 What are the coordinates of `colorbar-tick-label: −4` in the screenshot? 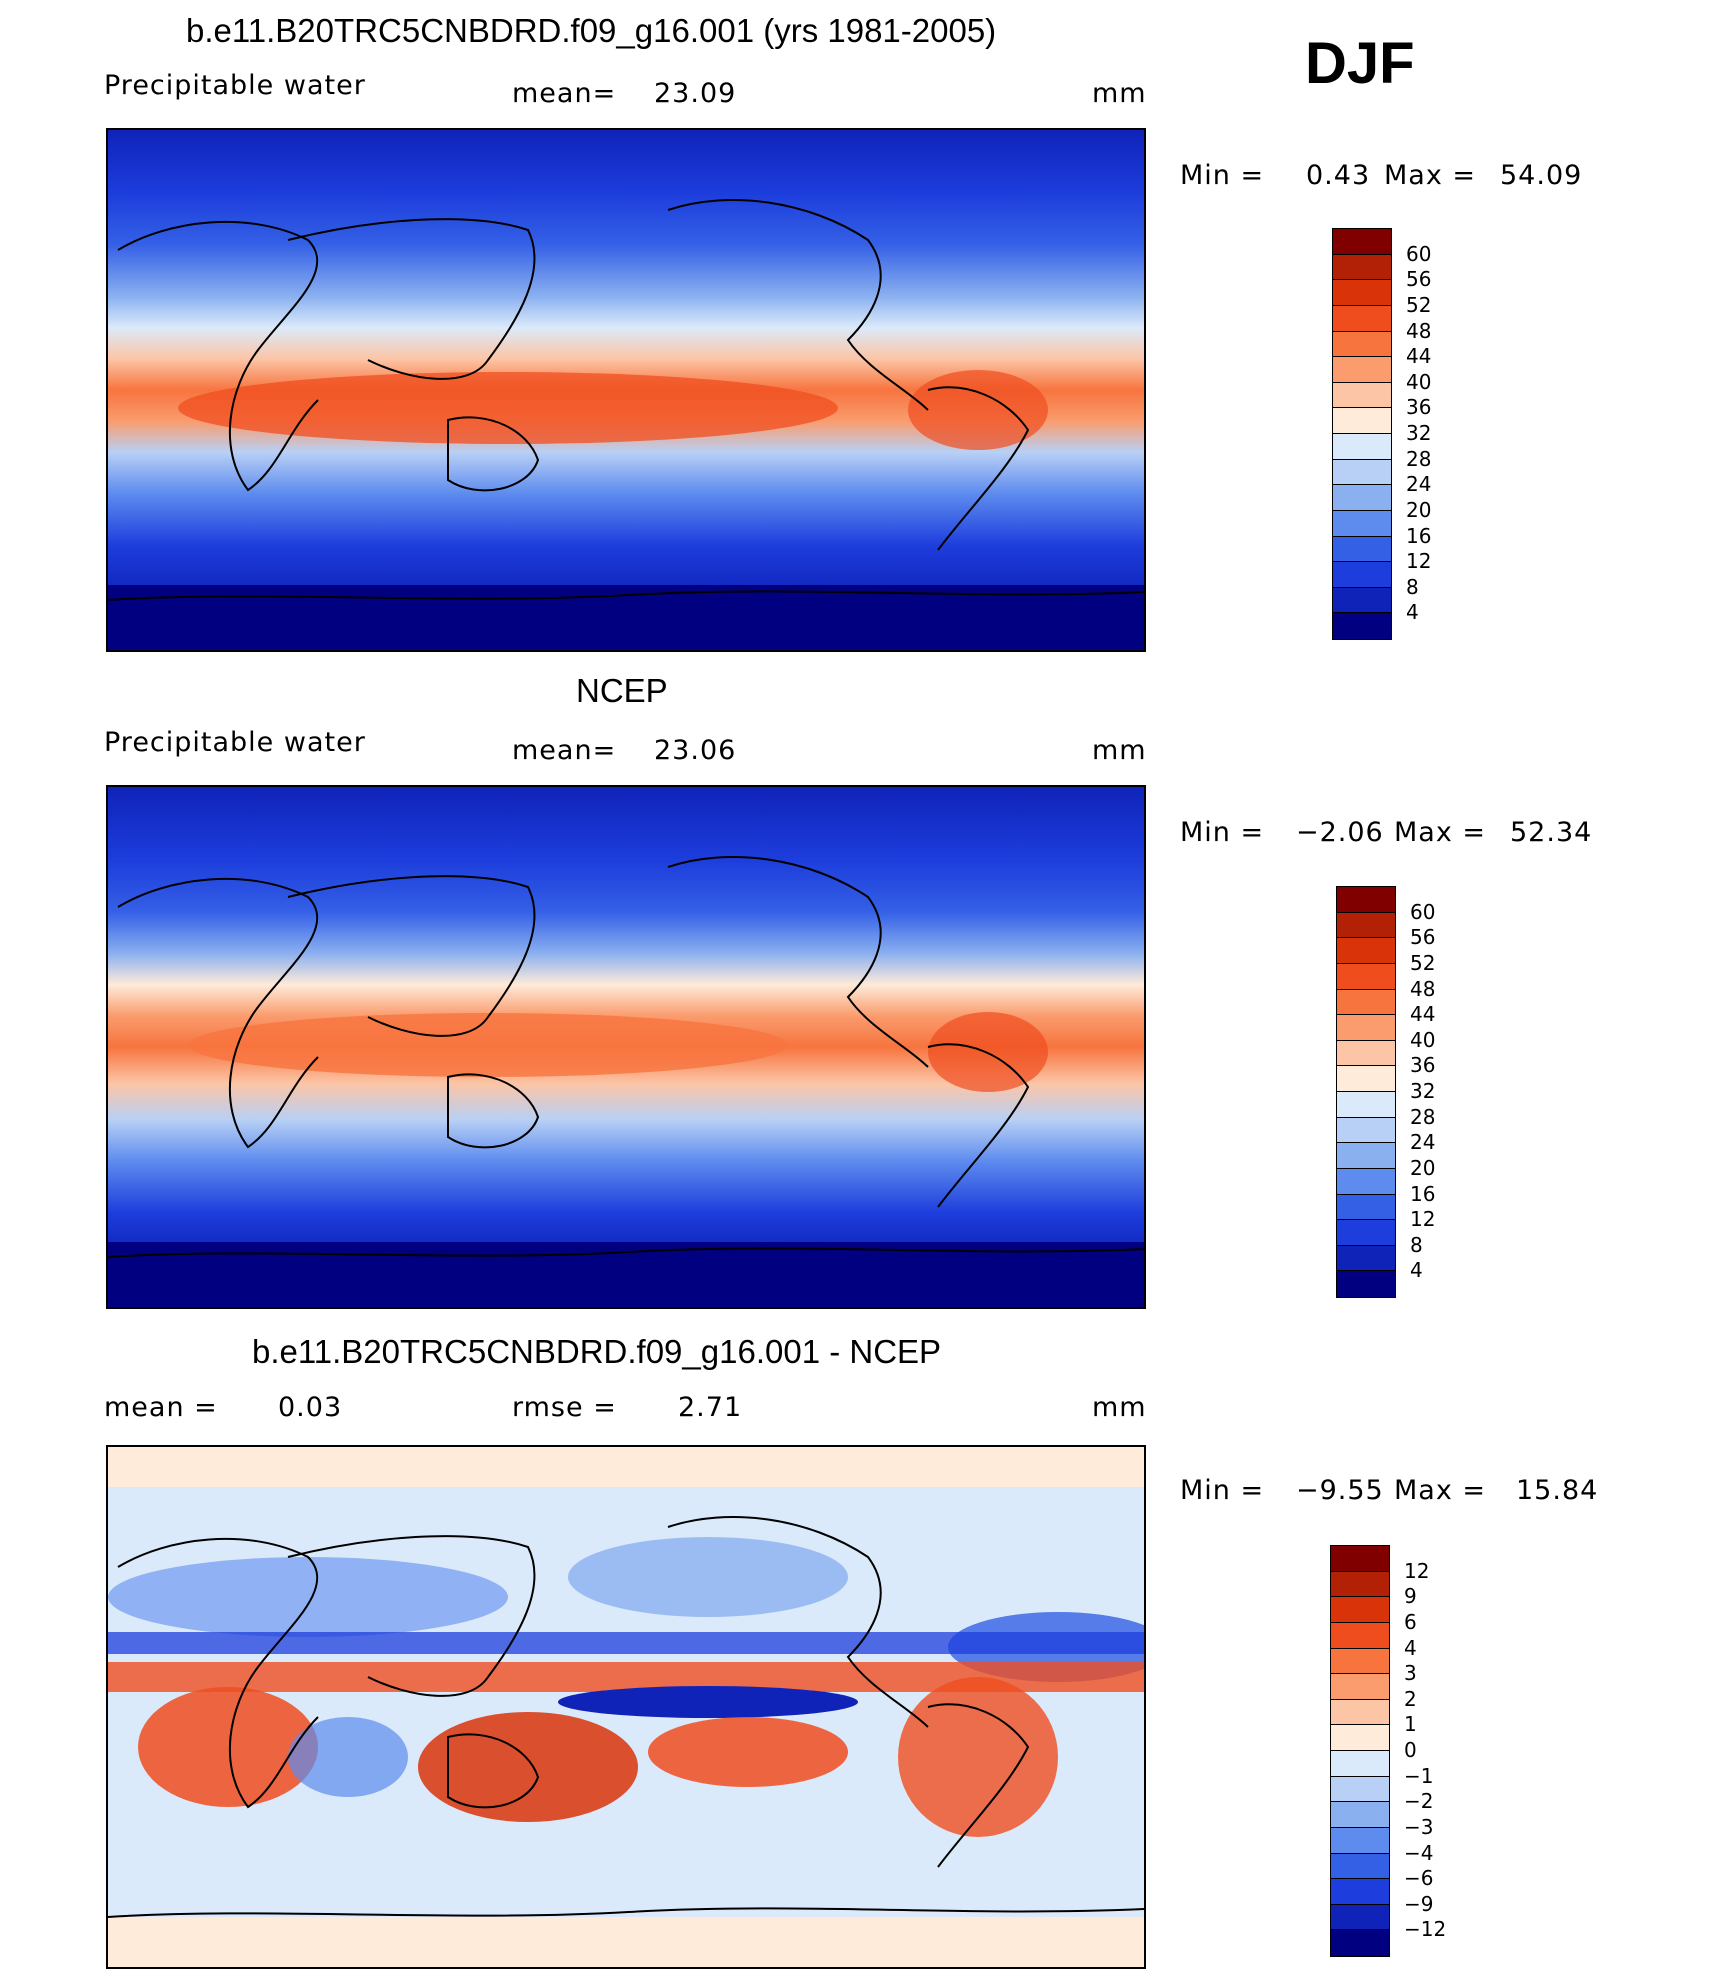 It's located at (1419, 1852).